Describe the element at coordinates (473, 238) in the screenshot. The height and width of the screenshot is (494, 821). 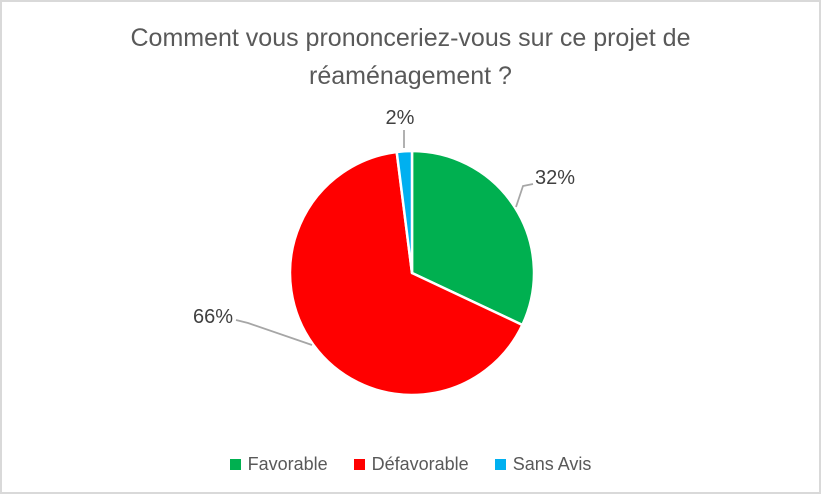
I see `pie-slice-favorable` at that location.